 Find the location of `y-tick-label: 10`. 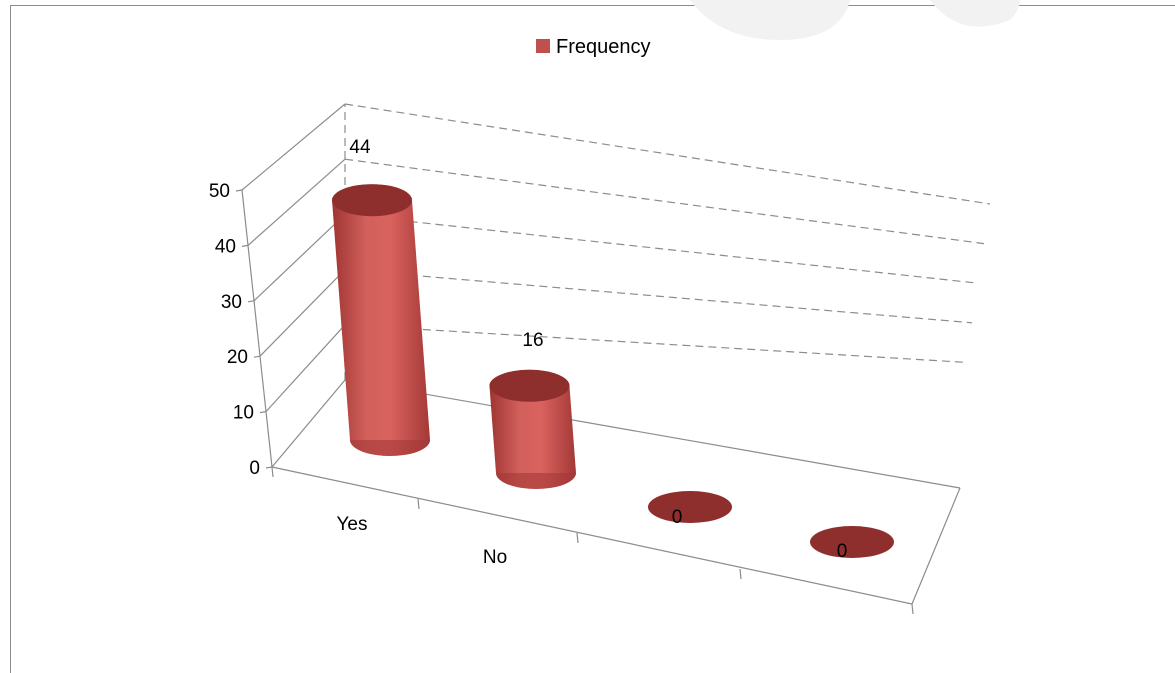

y-tick-label: 10 is located at coordinates (243, 413).